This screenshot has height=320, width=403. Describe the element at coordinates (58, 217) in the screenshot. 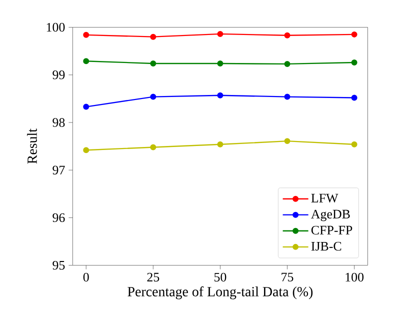

I see `y-tick-label: 96` at that location.